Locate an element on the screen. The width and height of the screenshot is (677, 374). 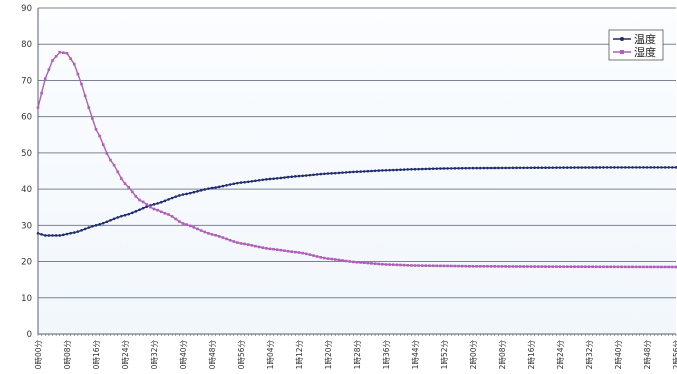
legend-box is located at coordinates (636, 45).